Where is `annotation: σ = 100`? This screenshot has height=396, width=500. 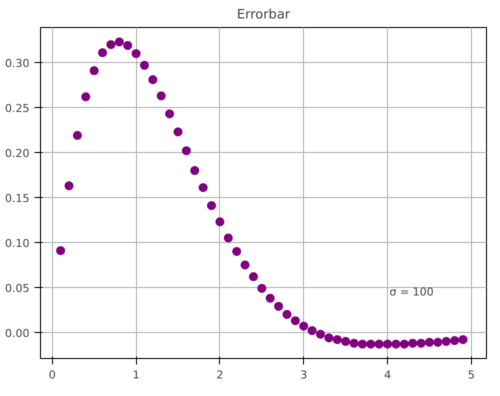
annotation: σ = 100 is located at coordinates (412, 292).